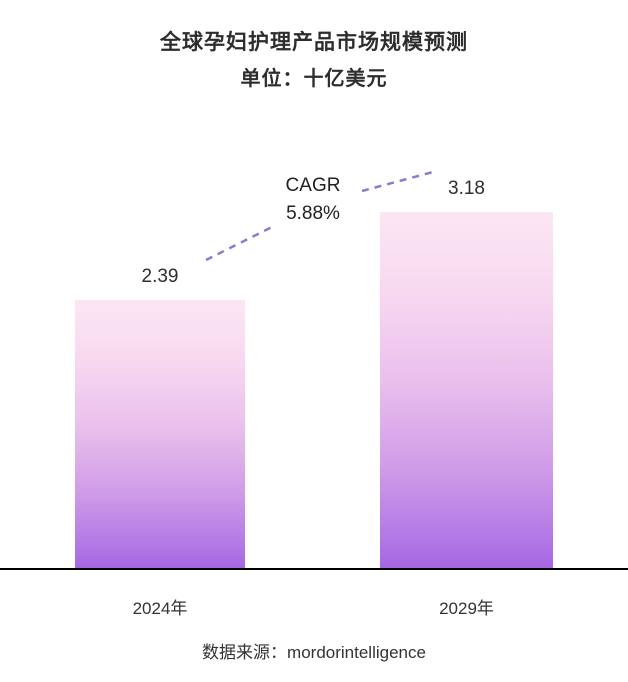 The image size is (628, 682). What do you see at coordinates (314, 42) in the screenshot?
I see `chart-title: 全球孕妇护理产品市场规模预测` at bounding box center [314, 42].